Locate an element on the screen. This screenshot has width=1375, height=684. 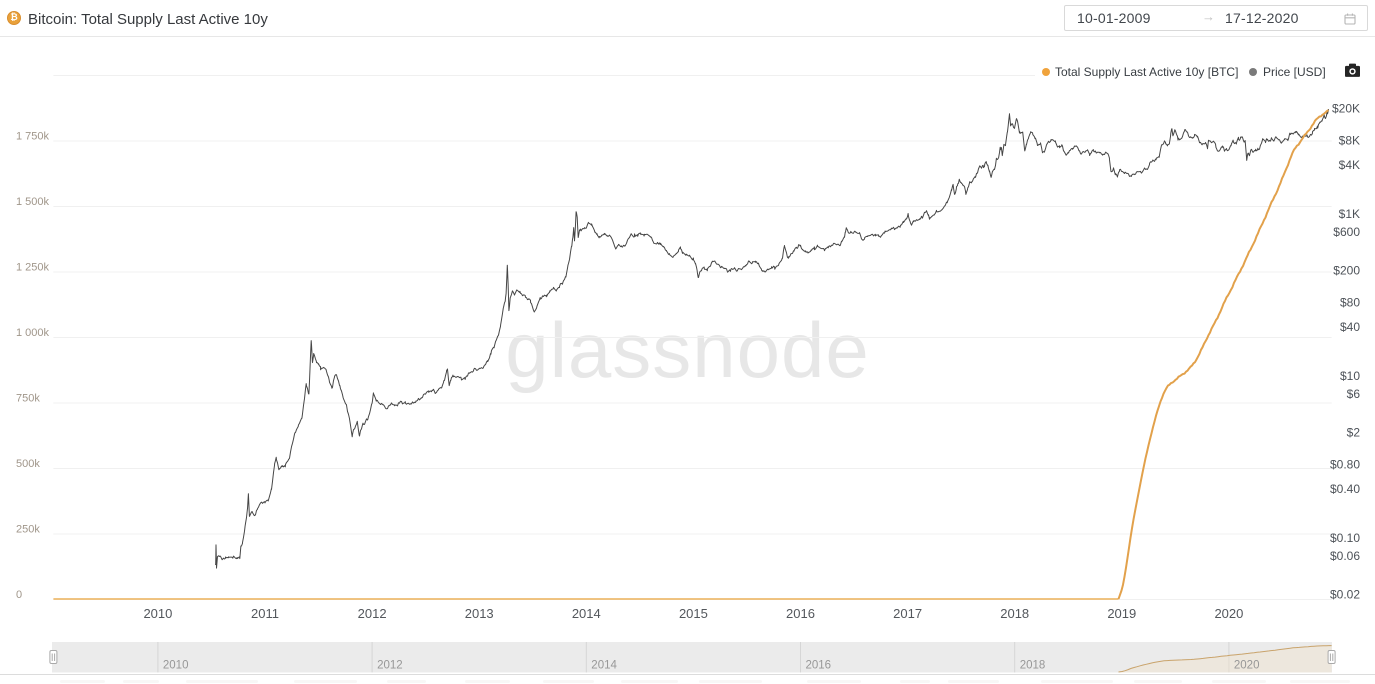
svg-text: $0.80 is located at coordinates (1345, 465).